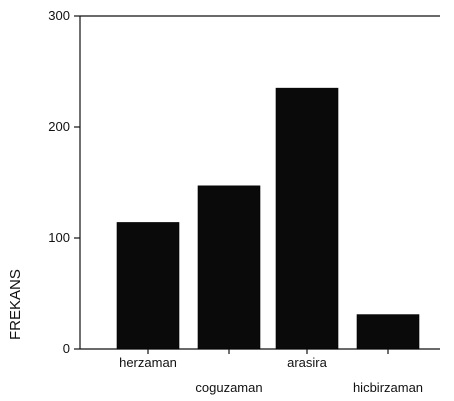 This screenshot has height=401, width=454. I want to click on bar-hicbirzaman, so click(388, 332).